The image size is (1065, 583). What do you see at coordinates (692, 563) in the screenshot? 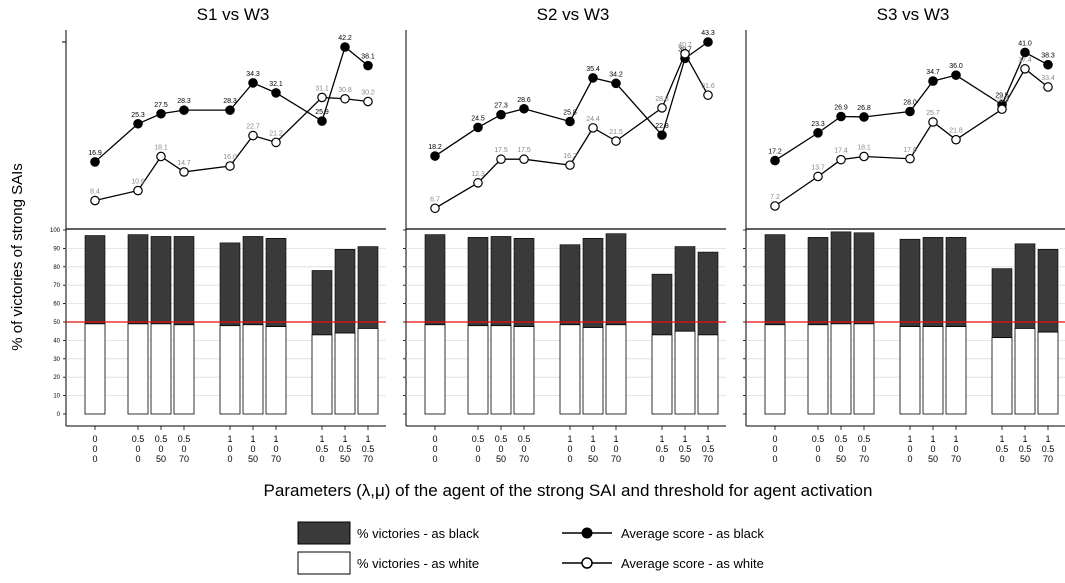
I see `legend-label-line-white: Average score - as white` at bounding box center [692, 563].